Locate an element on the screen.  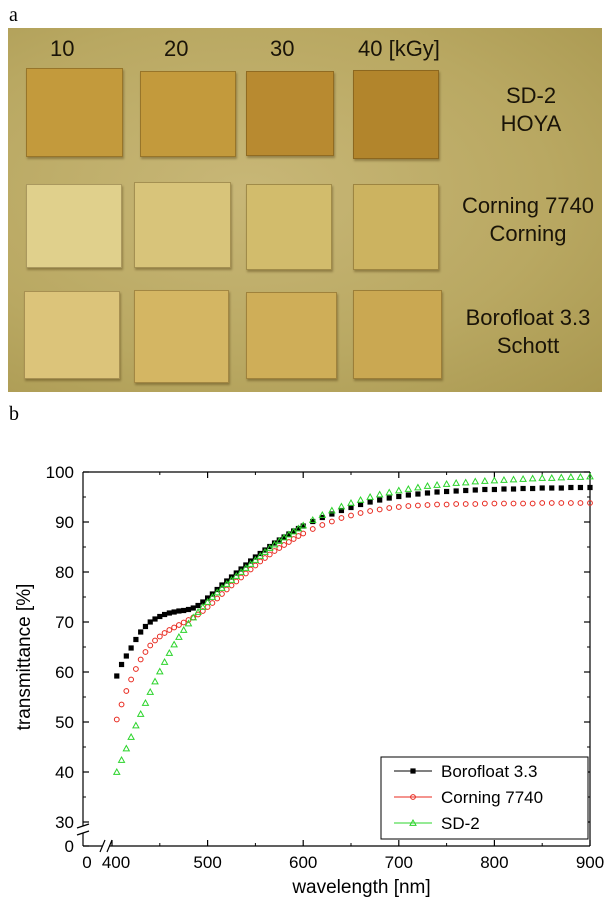
x-axis-title: wavelength [nm] is located at coordinates (360, 887).